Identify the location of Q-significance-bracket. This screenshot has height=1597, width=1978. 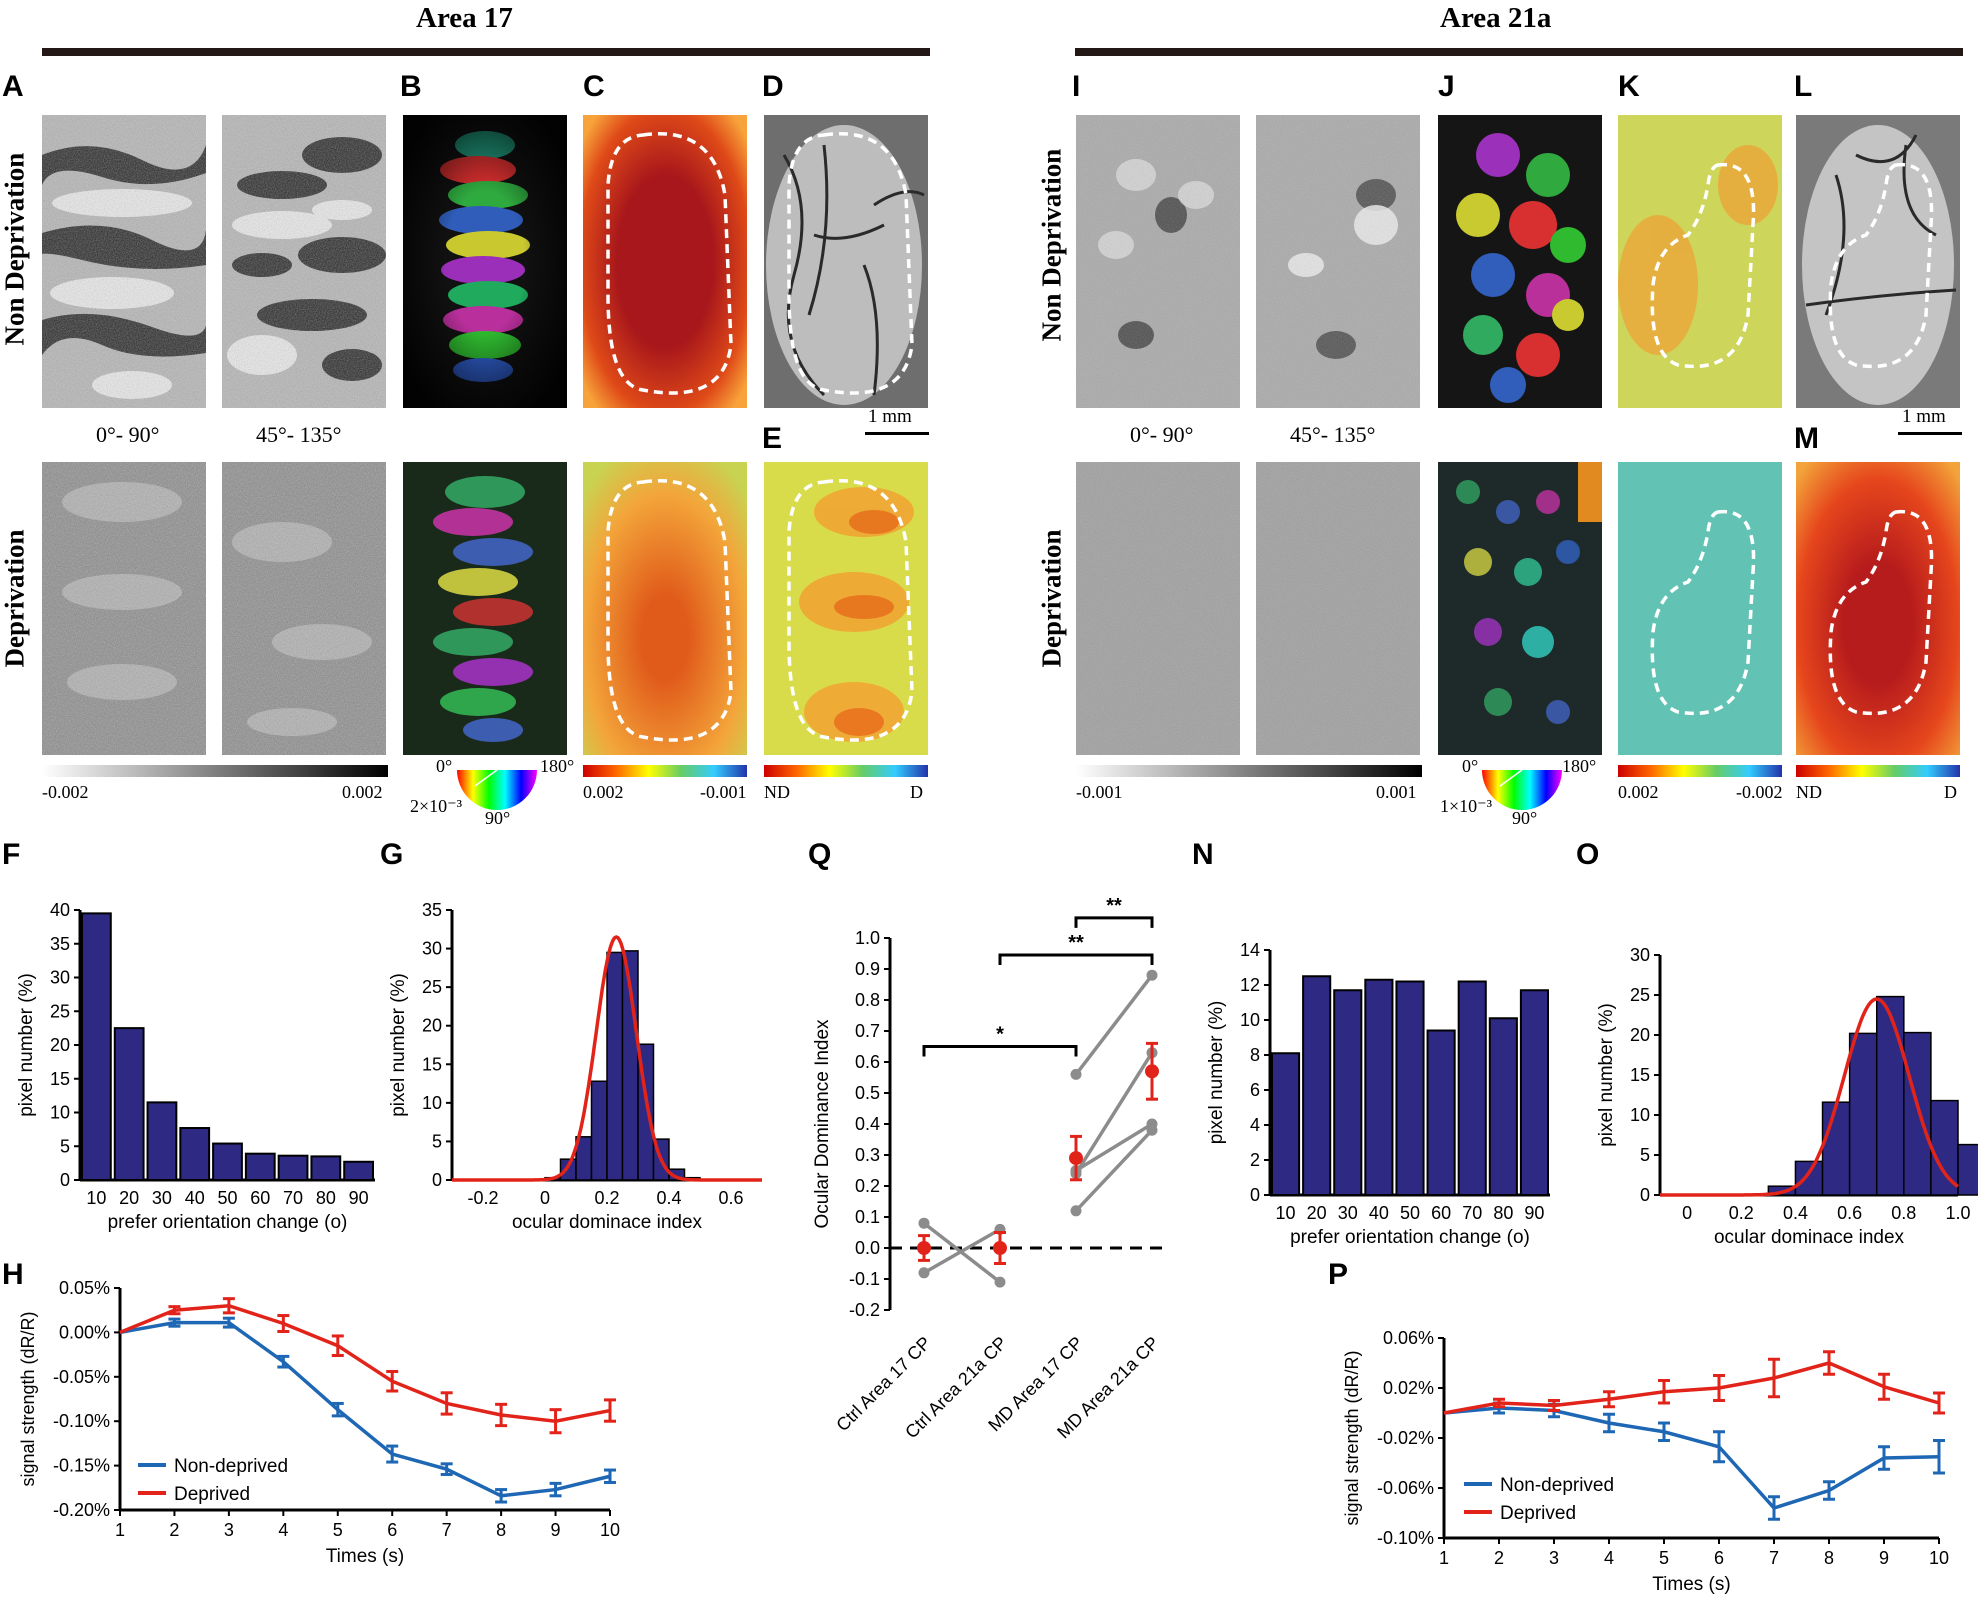
(1000, 1051).